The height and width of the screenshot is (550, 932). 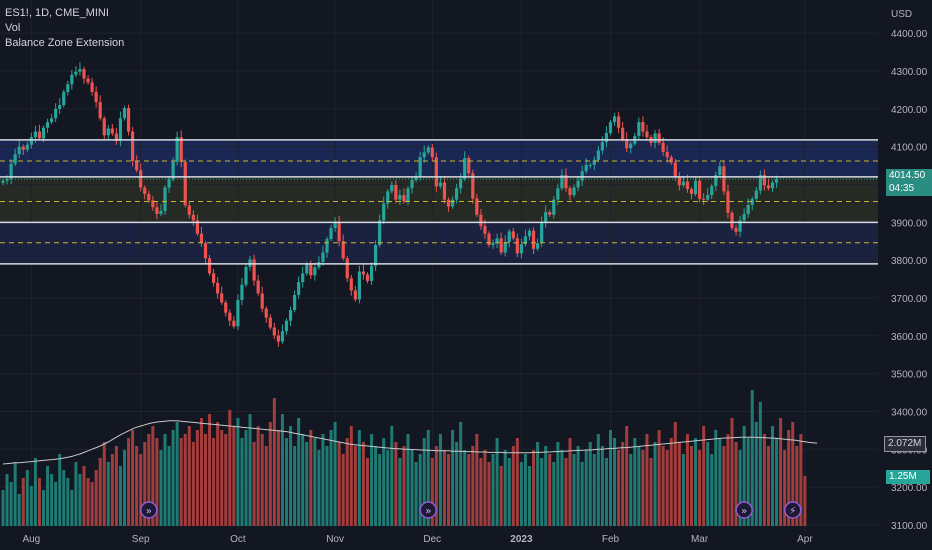 I want to click on dividend-icon: ⚡, so click(x=793, y=510).